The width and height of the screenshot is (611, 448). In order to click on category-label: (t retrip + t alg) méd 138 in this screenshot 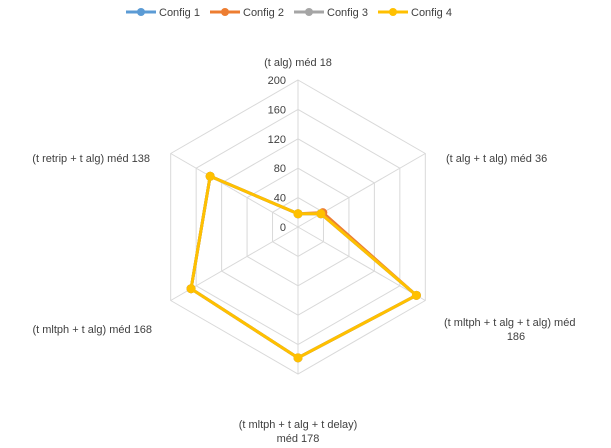, I will do `click(91, 159)`.